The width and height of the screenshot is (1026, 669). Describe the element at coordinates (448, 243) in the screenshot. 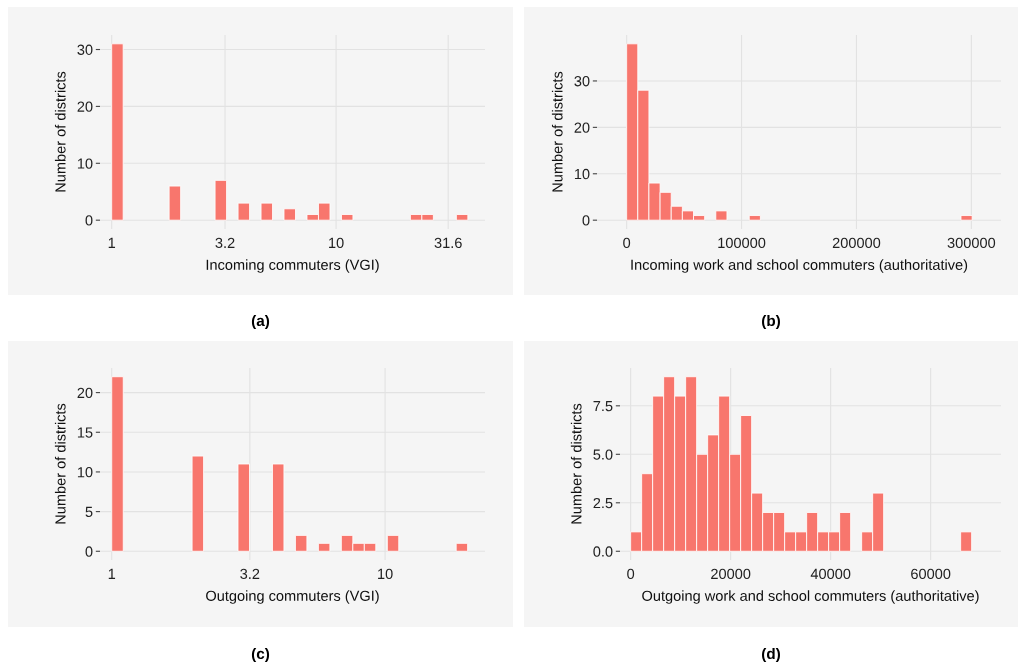

I see `x-tick-label: 31.6` at that location.